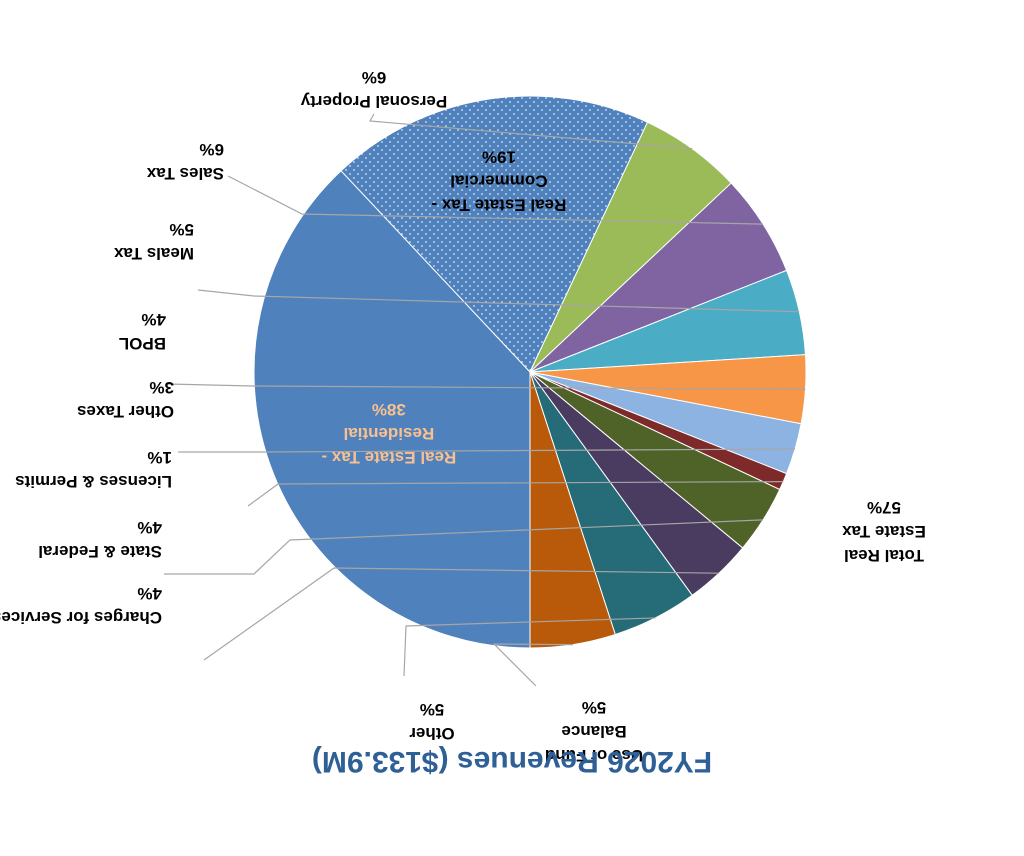 This screenshot has width=1024, height=856. I want to click on leader-line-other, so click(529, 647).